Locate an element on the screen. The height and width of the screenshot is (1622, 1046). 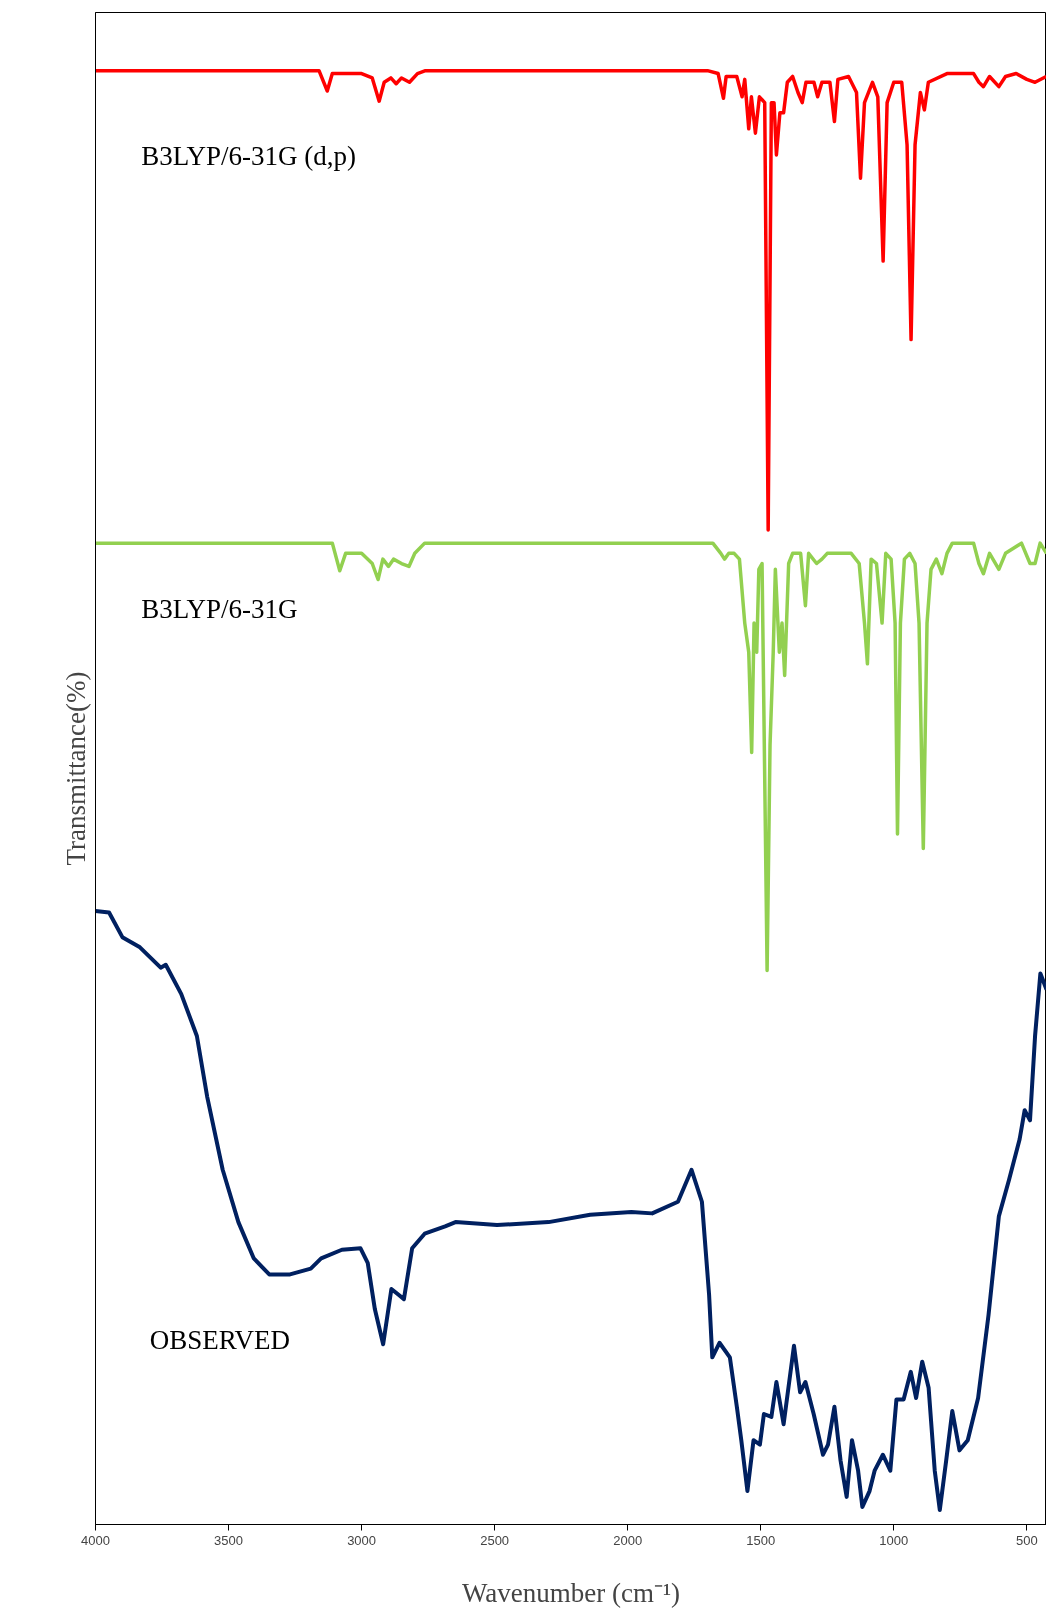
x-tick-label: 3000 is located at coordinates (362, 1540).